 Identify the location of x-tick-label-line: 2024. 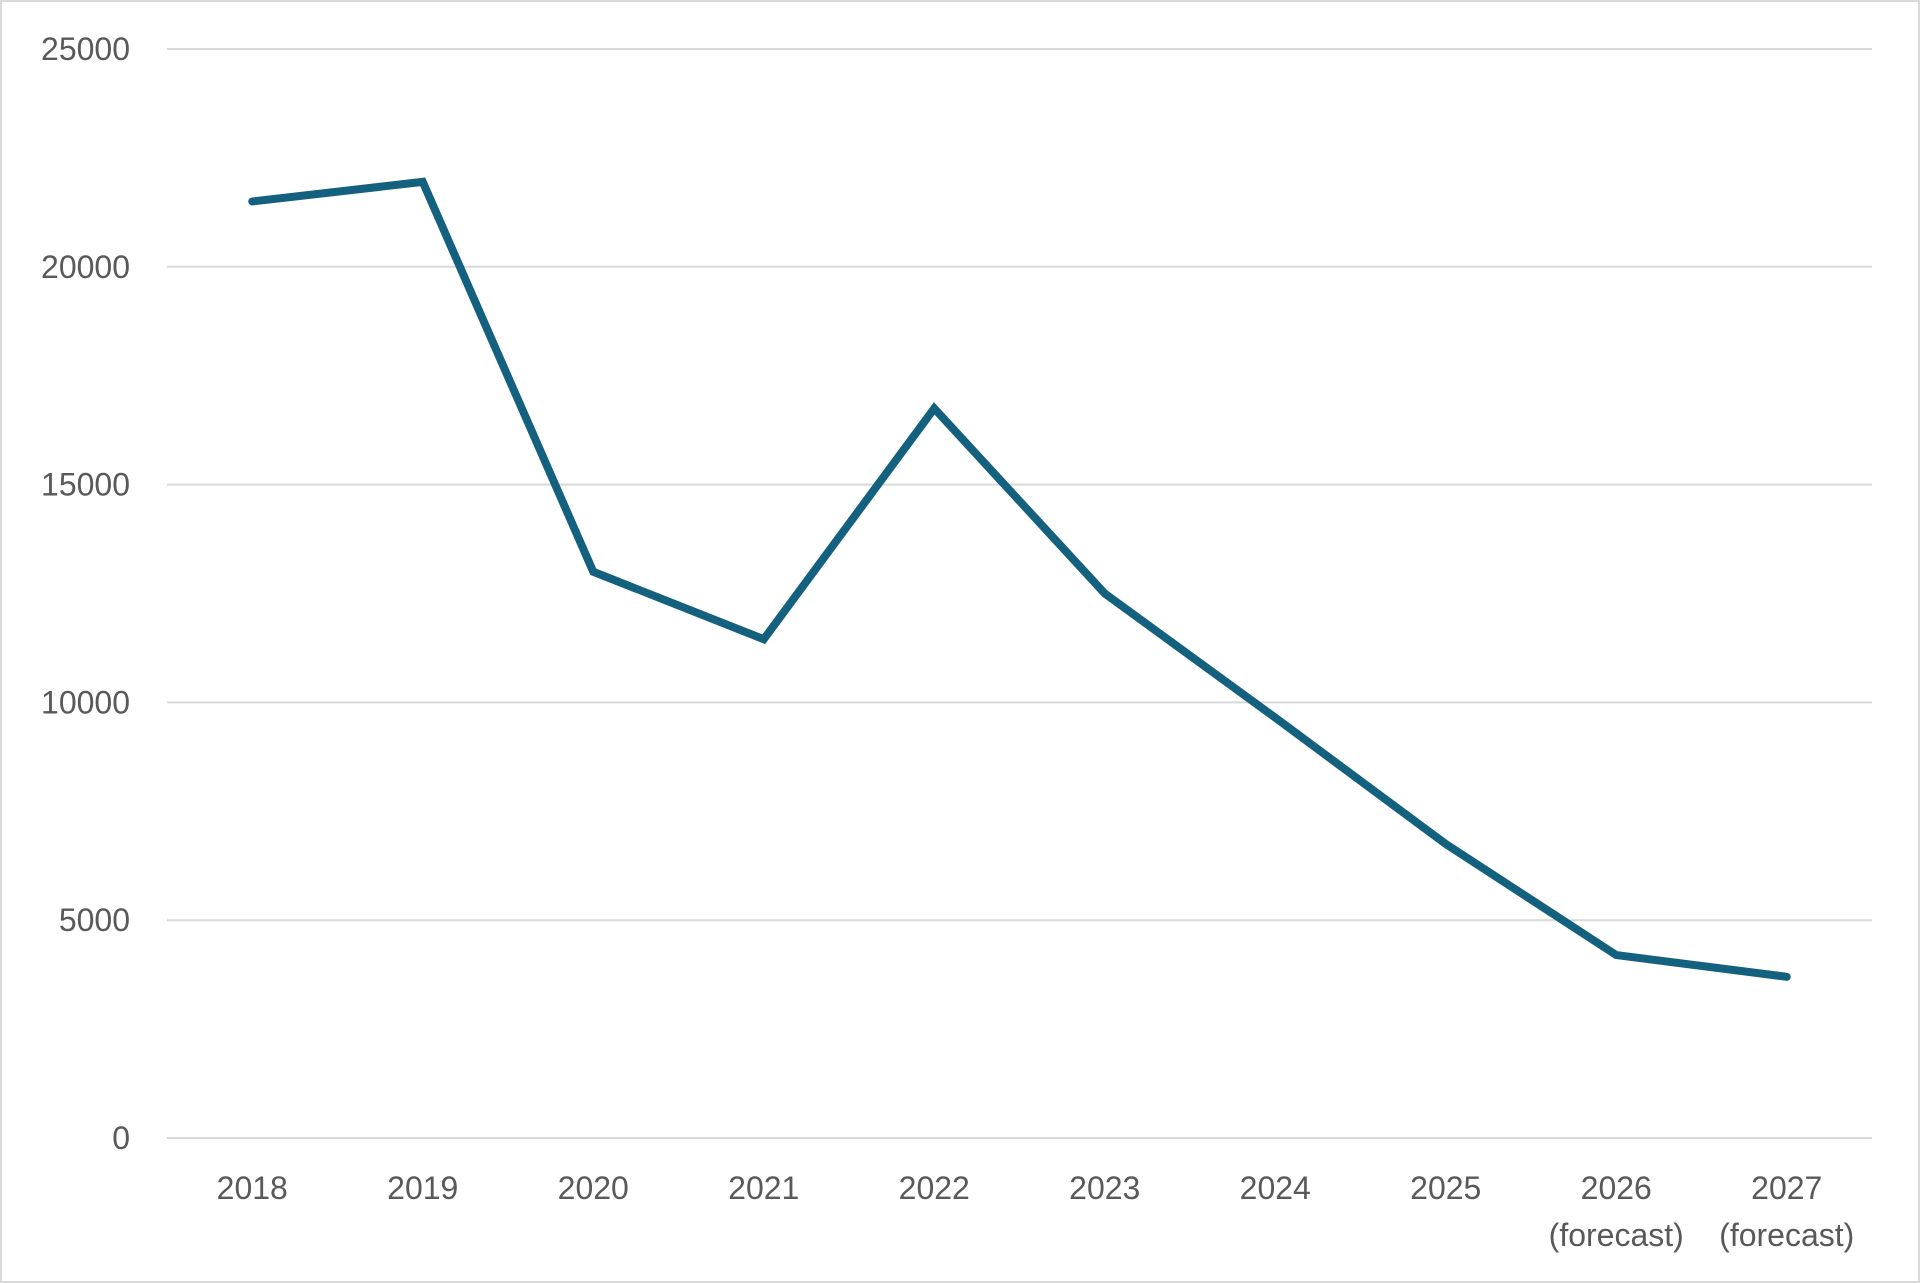
(1275, 1188).